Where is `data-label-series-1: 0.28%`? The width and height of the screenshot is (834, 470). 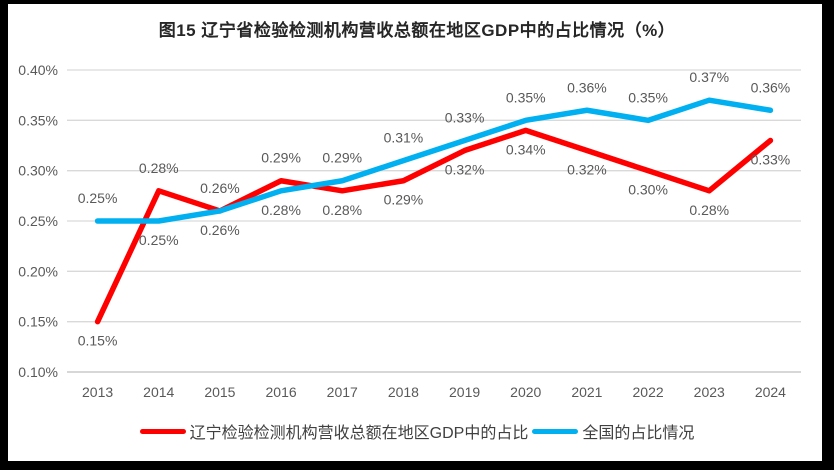 data-label-series-1: 0.28% is located at coordinates (281, 210).